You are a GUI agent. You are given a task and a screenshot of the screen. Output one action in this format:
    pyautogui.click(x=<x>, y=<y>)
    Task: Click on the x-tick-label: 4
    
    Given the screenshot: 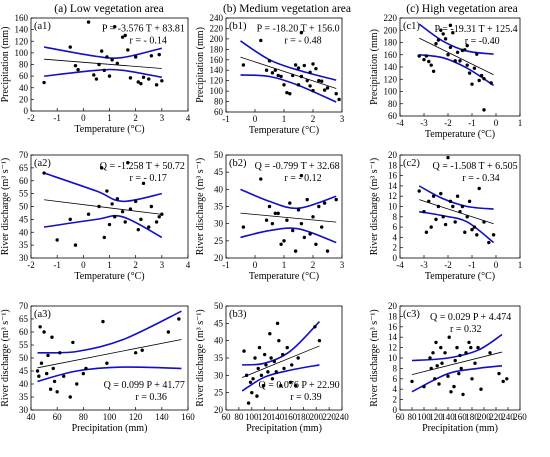 What is the action you would take?
    pyautogui.click(x=188, y=265)
    